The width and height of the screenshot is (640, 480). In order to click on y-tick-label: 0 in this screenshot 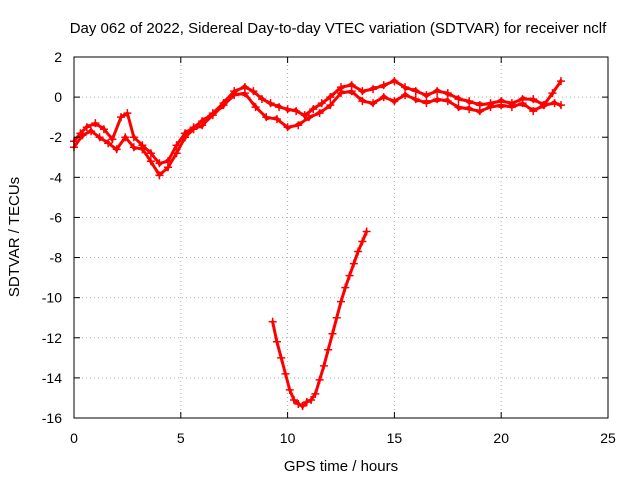, I will do `click(58, 97)`.